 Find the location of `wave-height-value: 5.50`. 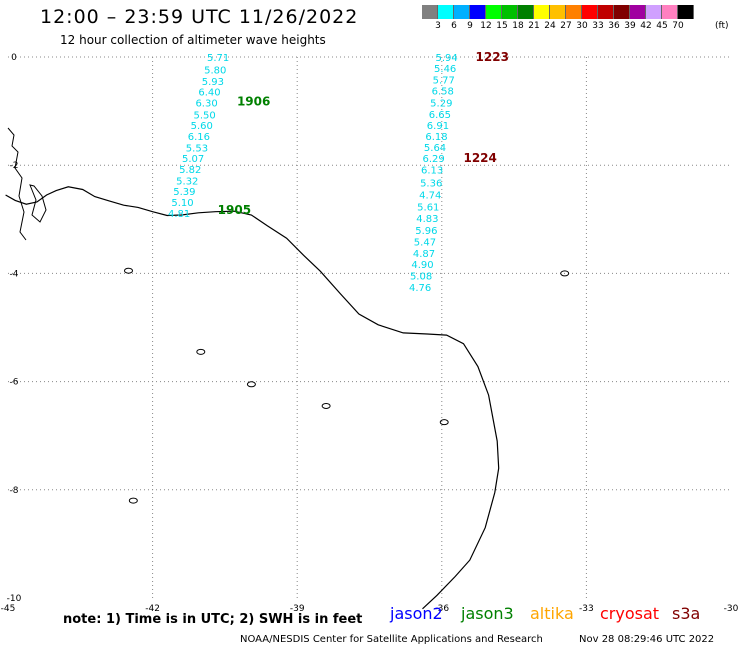

wave-height-value: 5.50 is located at coordinates (205, 115).